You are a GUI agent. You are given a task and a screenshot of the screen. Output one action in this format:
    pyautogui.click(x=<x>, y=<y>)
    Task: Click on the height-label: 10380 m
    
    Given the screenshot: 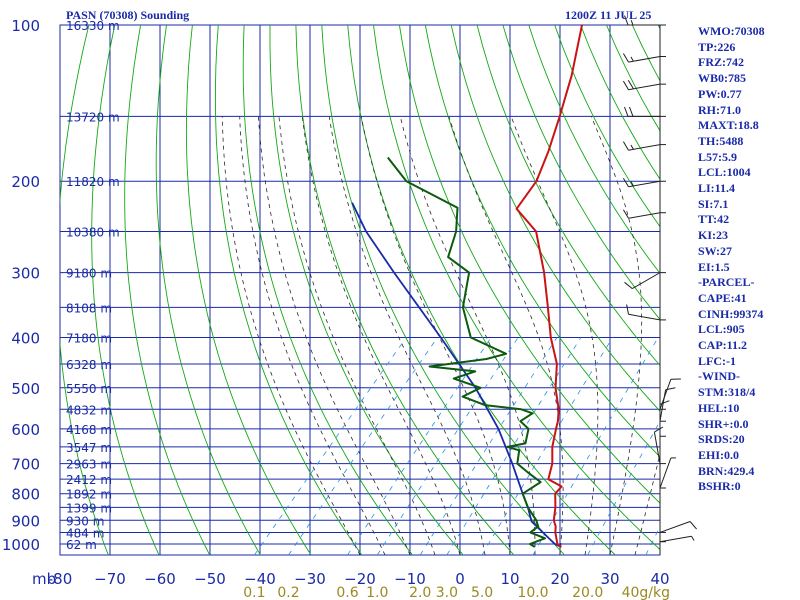 What is the action you would take?
    pyautogui.click(x=93, y=233)
    